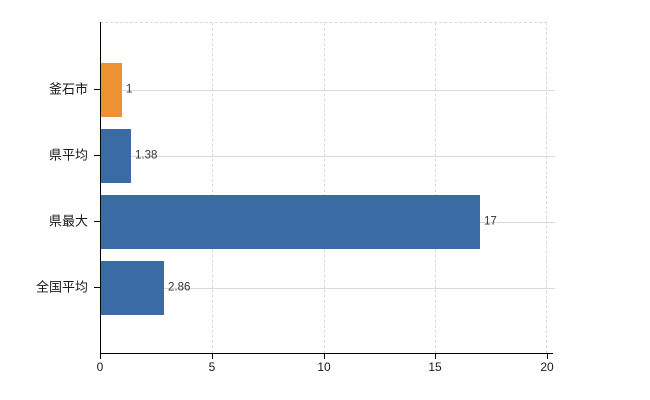 This screenshot has height=400, width=650. What do you see at coordinates (68, 89) in the screenshot?
I see `category-label: 釜石市` at bounding box center [68, 89].